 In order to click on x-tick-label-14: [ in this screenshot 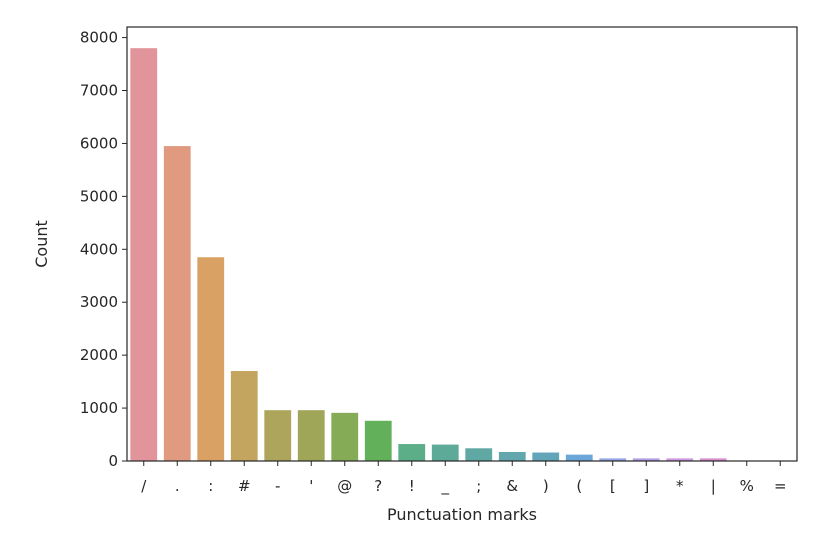, I will do `click(613, 486)`.